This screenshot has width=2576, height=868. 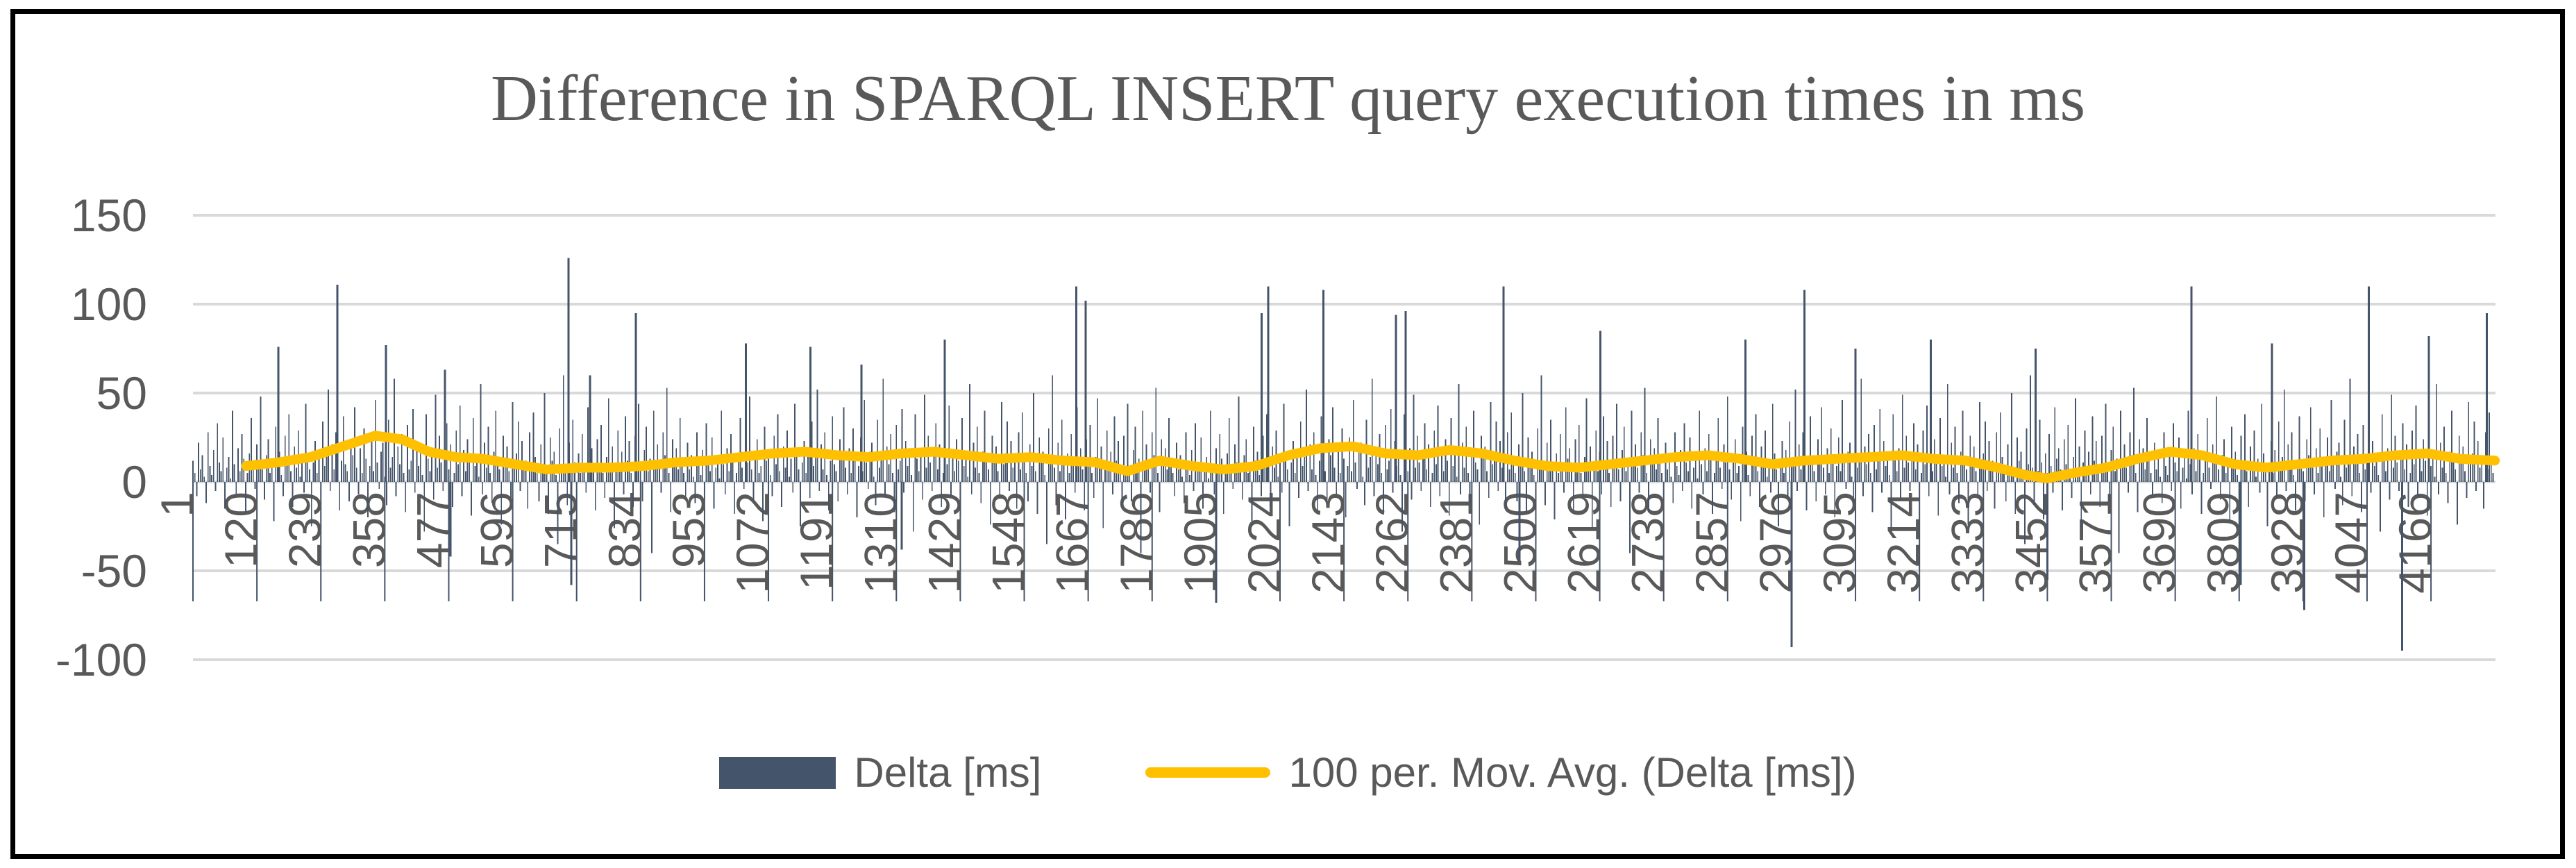 What do you see at coordinates (948, 772) in the screenshot?
I see `legend-label-delta: Delta [ms]` at bounding box center [948, 772].